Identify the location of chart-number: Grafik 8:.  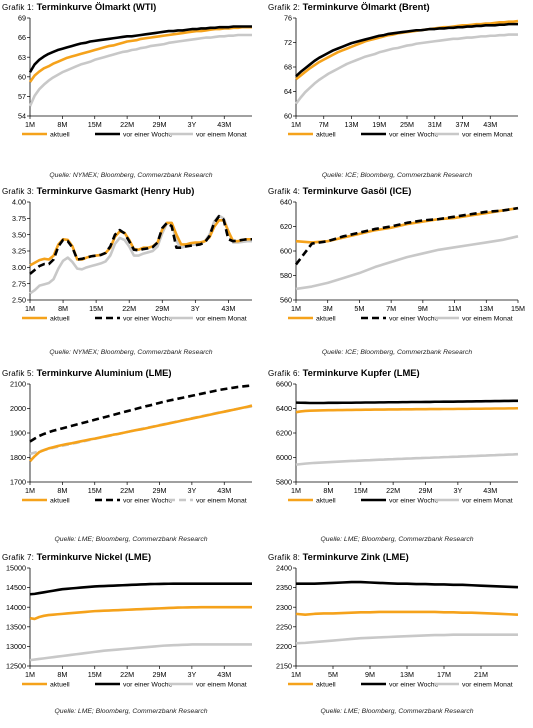
(284, 557).